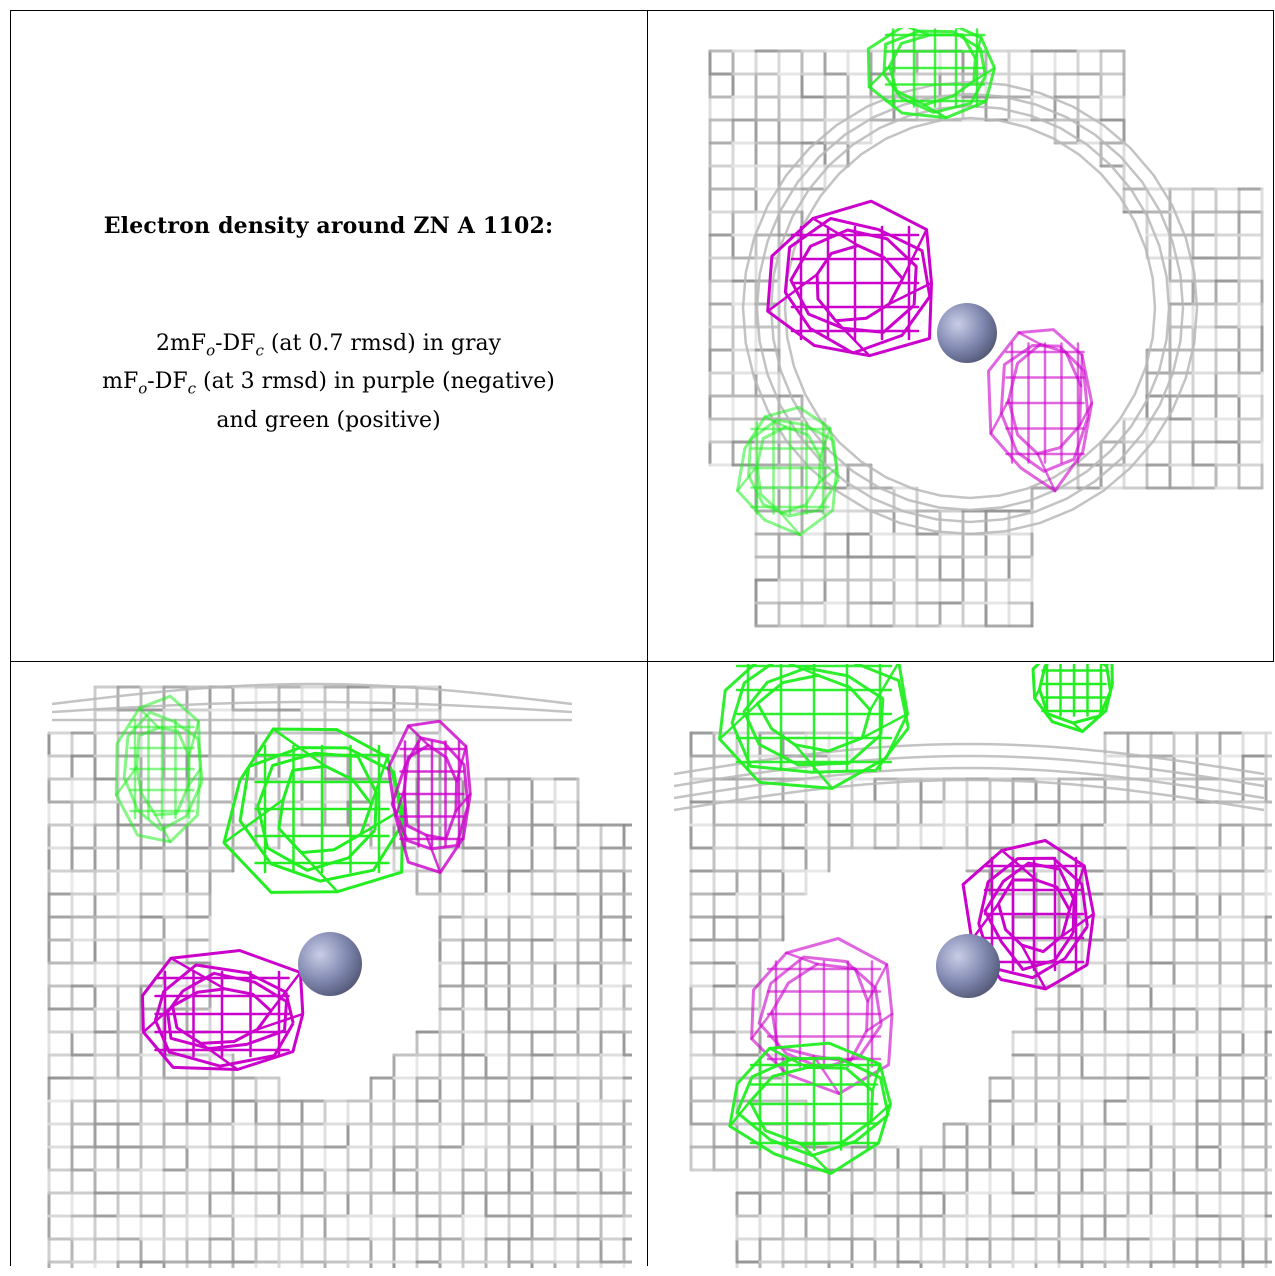 This screenshot has height=1276, width=1275. What do you see at coordinates (328, 226) in the screenshot?
I see `legend-title: Electron density around ZN A 1102:` at bounding box center [328, 226].